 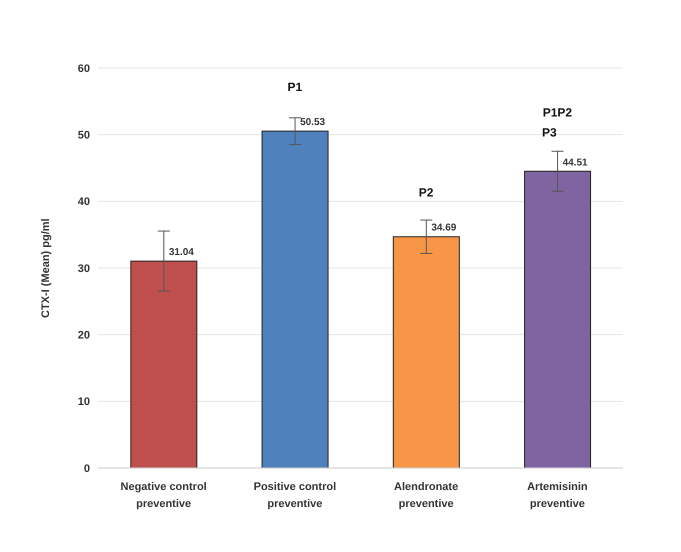 What do you see at coordinates (181, 252) in the screenshot?
I see `data-label: 31.04` at bounding box center [181, 252].